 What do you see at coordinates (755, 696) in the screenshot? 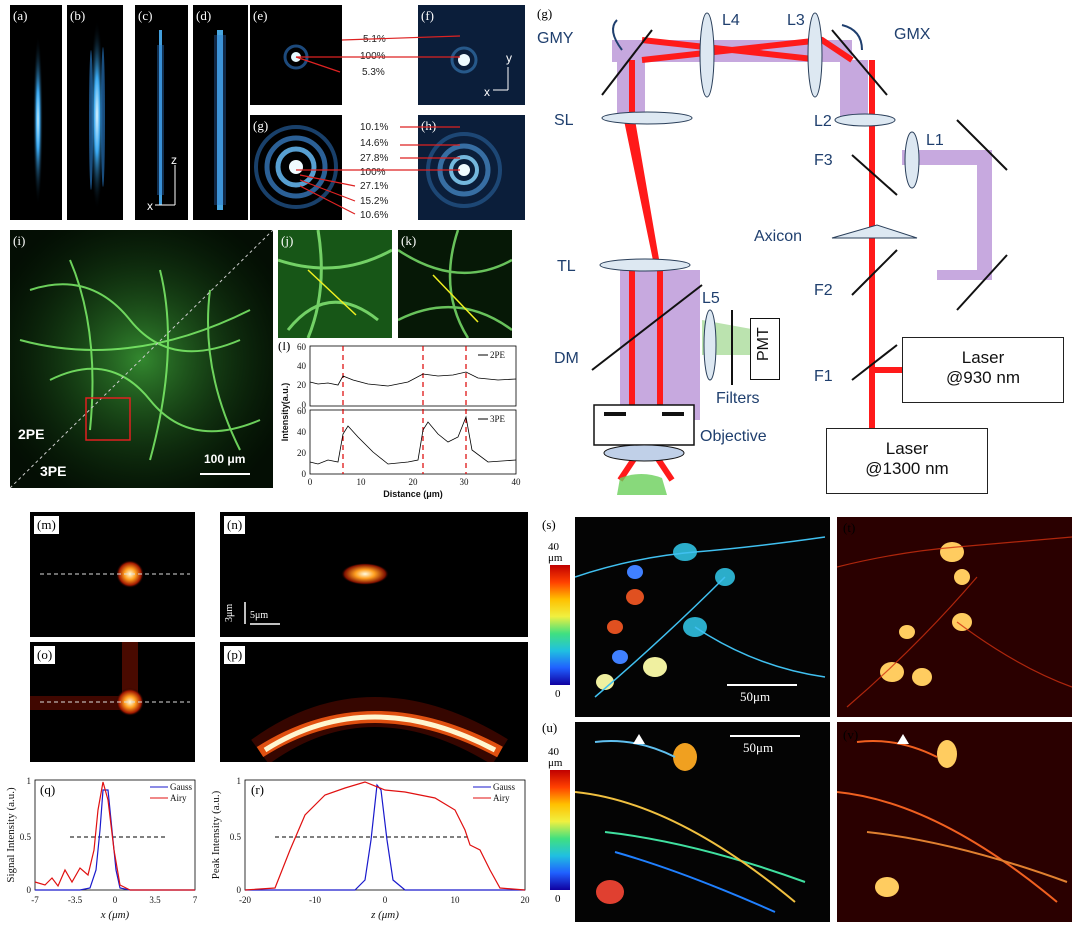
I see `scale-s-label: 50μm` at bounding box center [755, 696].